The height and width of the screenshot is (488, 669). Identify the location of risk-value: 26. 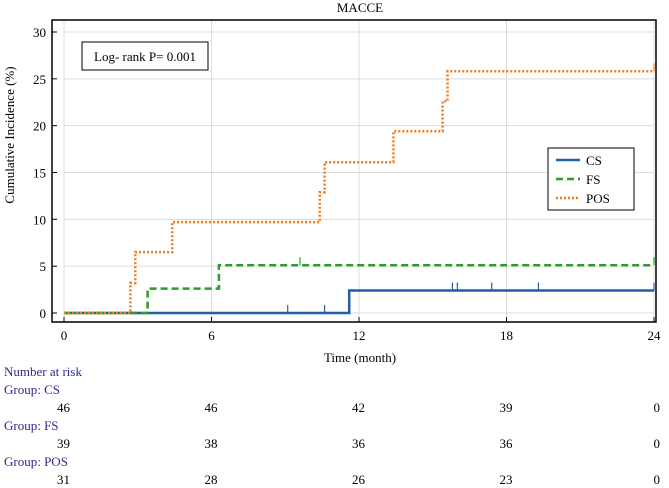
(358, 479).